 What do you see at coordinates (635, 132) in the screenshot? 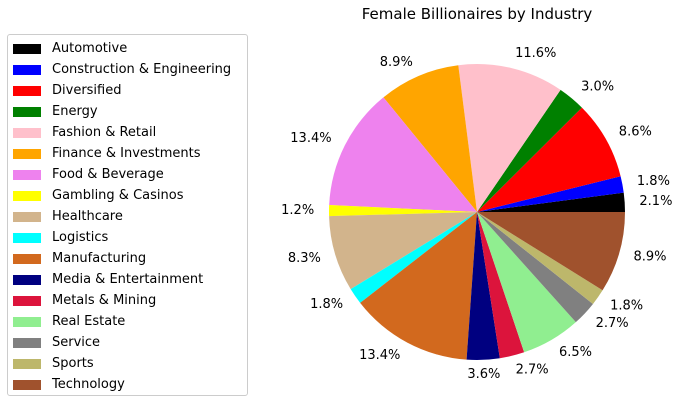
I see `slice-percent-label: 8.6%` at bounding box center [635, 132].